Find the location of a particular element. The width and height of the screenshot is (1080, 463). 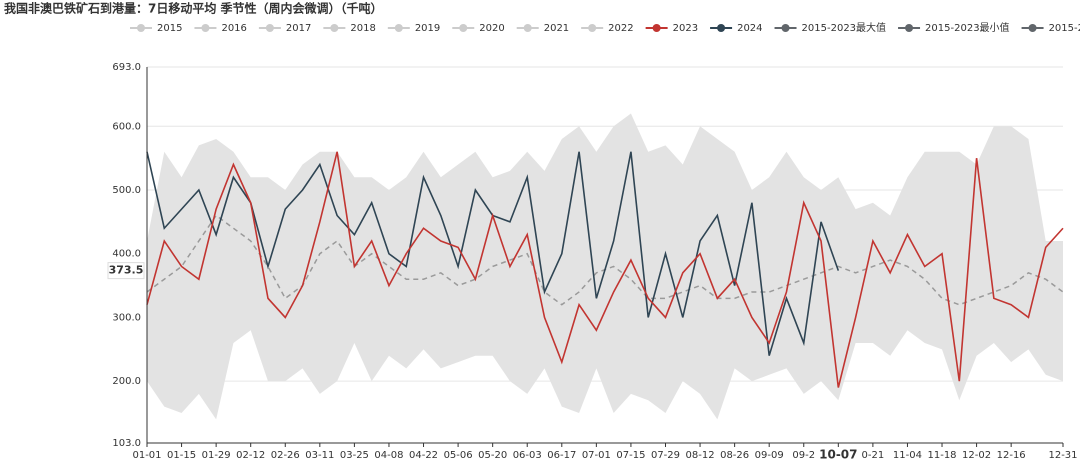

y-tick-label: 693.0 is located at coordinates (126, 67).